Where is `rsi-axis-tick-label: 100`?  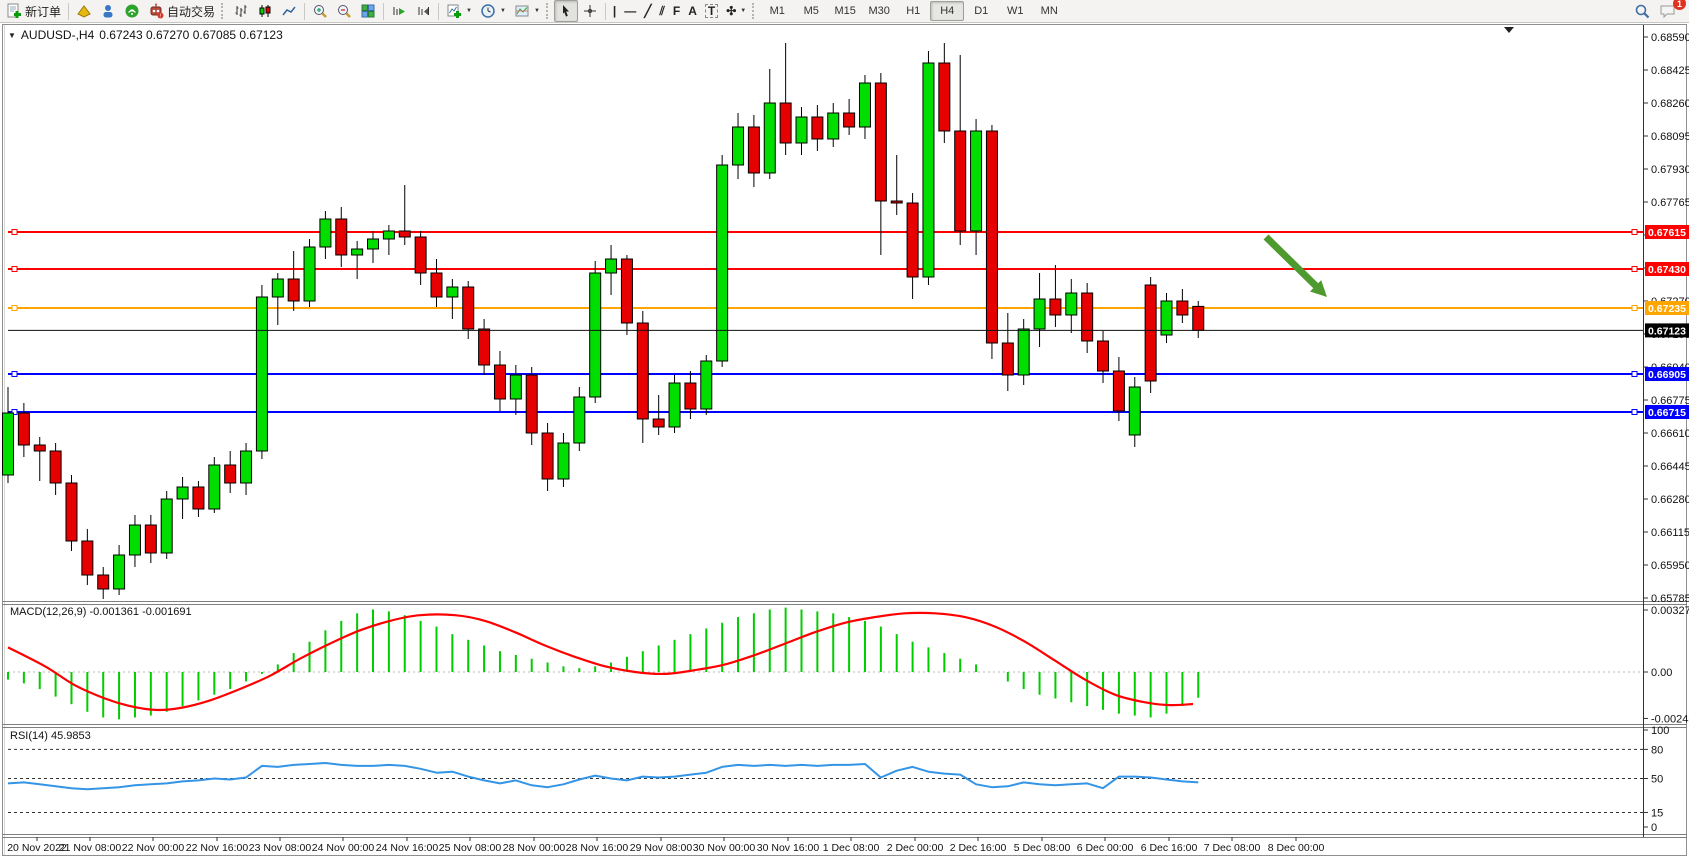
rsi-axis-tick-label: 100 is located at coordinates (1660, 731).